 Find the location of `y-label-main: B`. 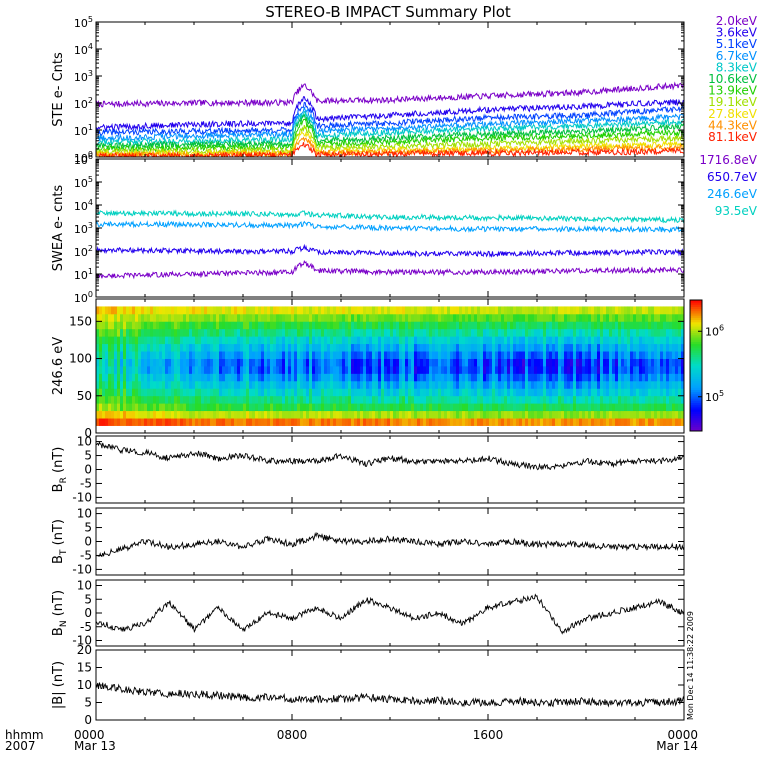

y-label-main: B is located at coordinates (58, 631).